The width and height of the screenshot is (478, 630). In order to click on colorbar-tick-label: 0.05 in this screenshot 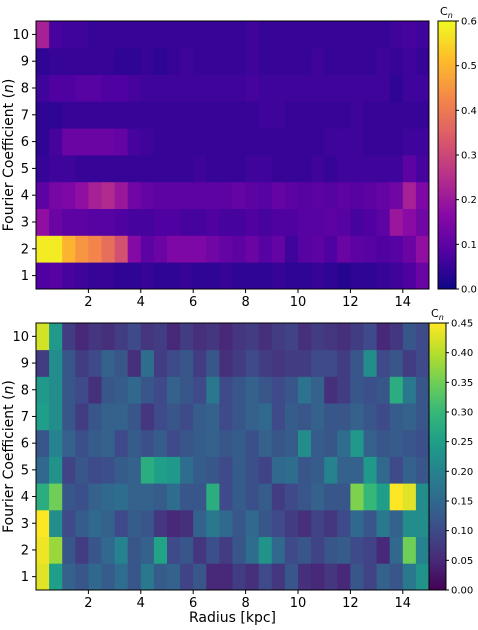, I will do `click(462, 561)`.